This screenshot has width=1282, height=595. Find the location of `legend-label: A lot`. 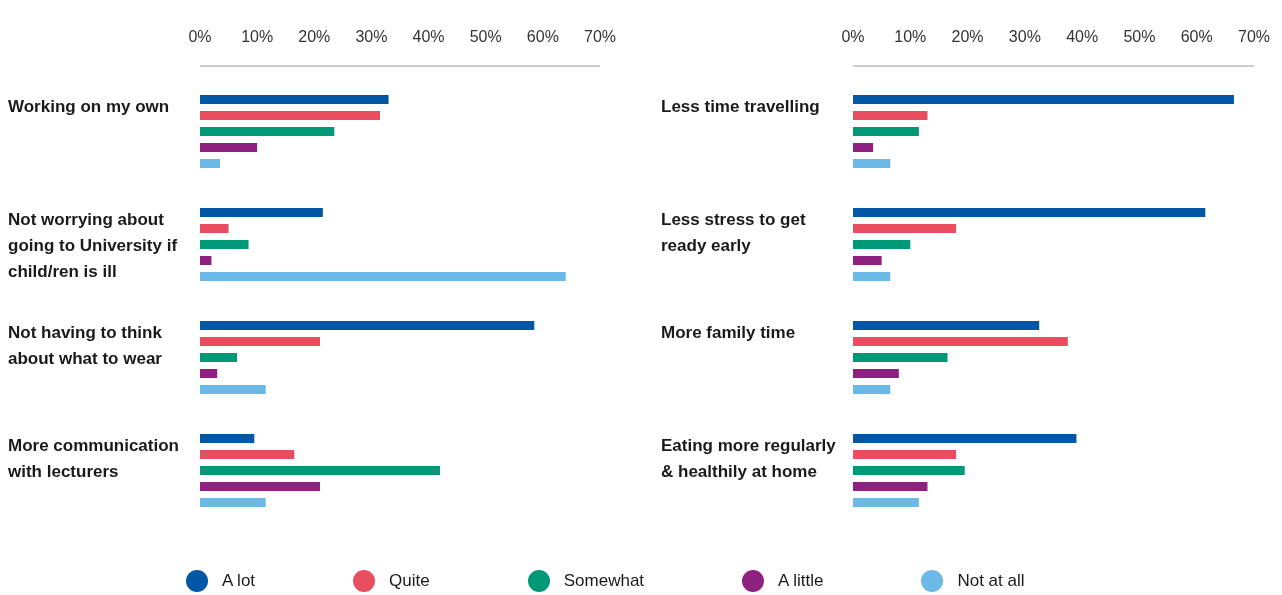

legend-label: A lot is located at coordinates (239, 581).